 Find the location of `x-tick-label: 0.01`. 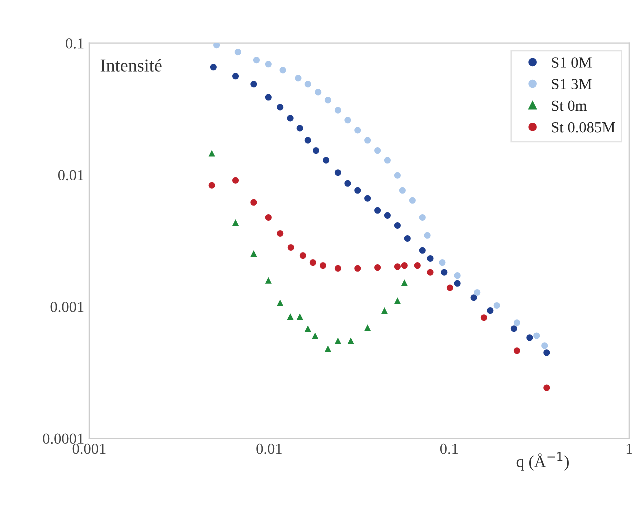

x-tick-label: 0.01 is located at coordinates (269, 449).